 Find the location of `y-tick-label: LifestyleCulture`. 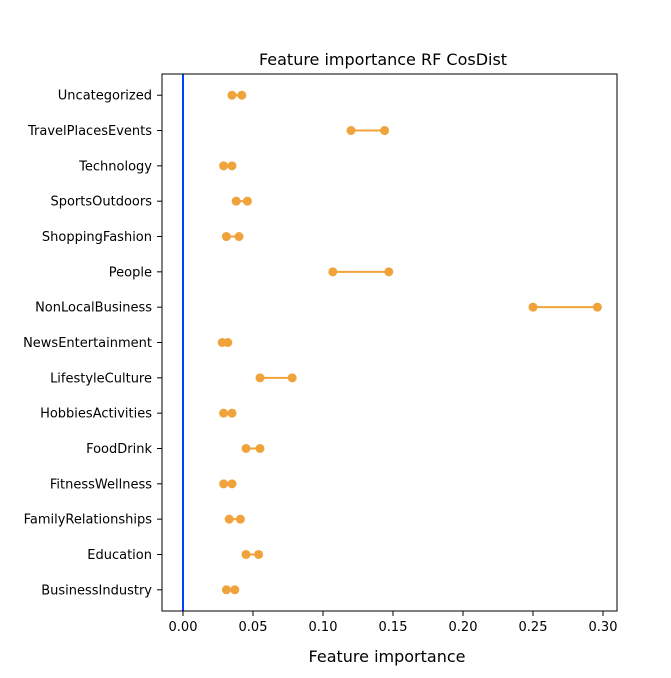

y-tick-label: LifestyleCulture is located at coordinates (101, 378).